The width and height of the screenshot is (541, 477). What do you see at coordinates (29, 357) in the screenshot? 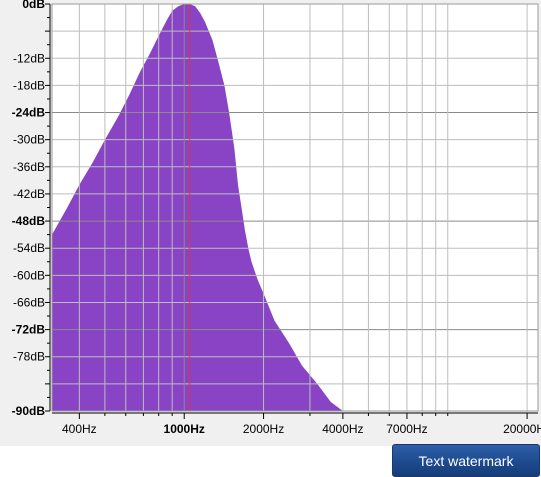
I see `y-tick-label: -78dB` at bounding box center [29, 357].